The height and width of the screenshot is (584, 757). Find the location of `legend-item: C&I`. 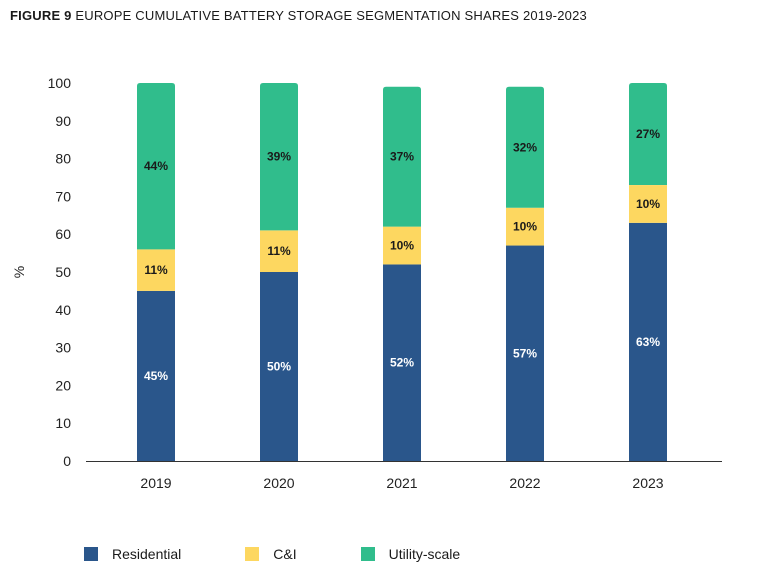

legend-item: C&I is located at coordinates (271, 554).